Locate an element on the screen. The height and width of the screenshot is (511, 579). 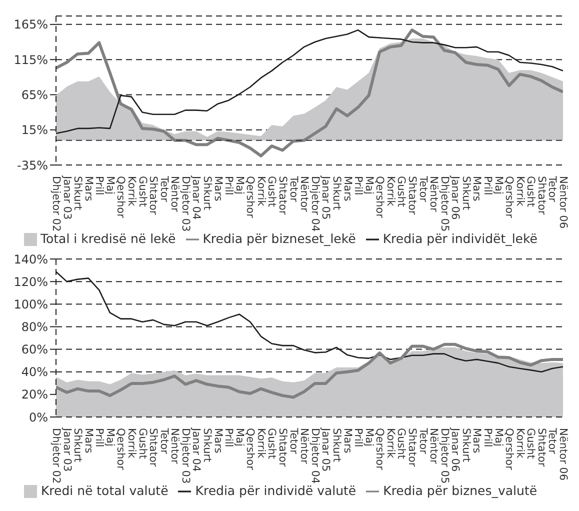
y-tick-label: 140% is located at coordinates (31, 259).